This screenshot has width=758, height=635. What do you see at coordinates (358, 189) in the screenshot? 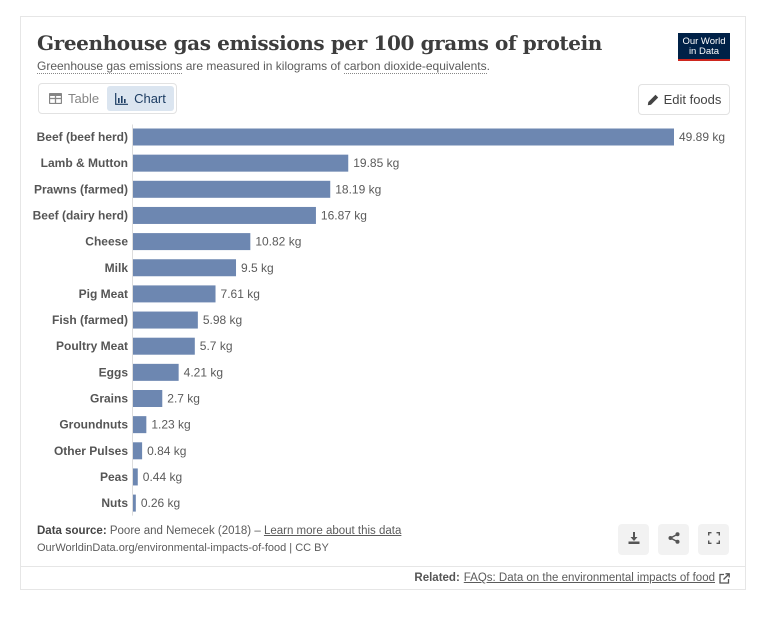
I see `value-label: 18.19 kg` at bounding box center [358, 189].